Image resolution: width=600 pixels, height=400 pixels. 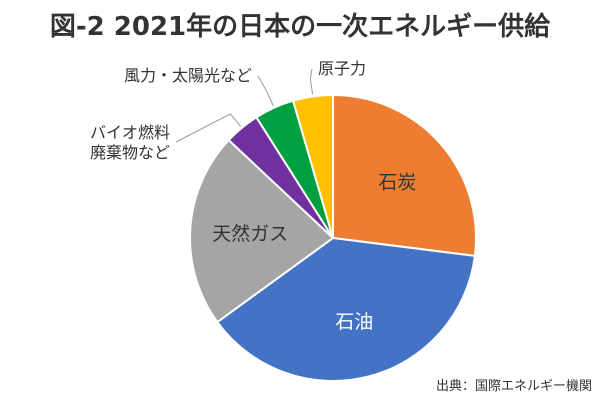 What do you see at coordinates (397, 182) in the screenshot?
I see `slice-label-1: 石炭` at bounding box center [397, 182].